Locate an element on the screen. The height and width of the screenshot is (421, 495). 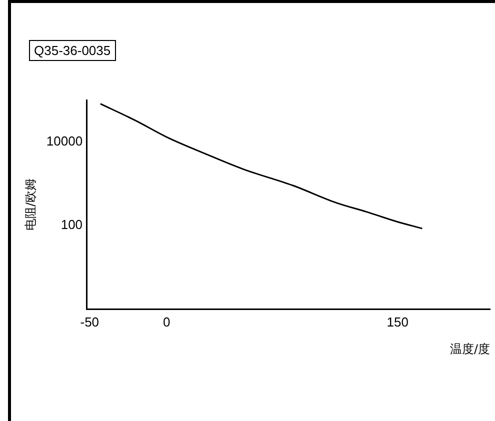
text: Q35-36-0035 is located at coordinates (72, 50).